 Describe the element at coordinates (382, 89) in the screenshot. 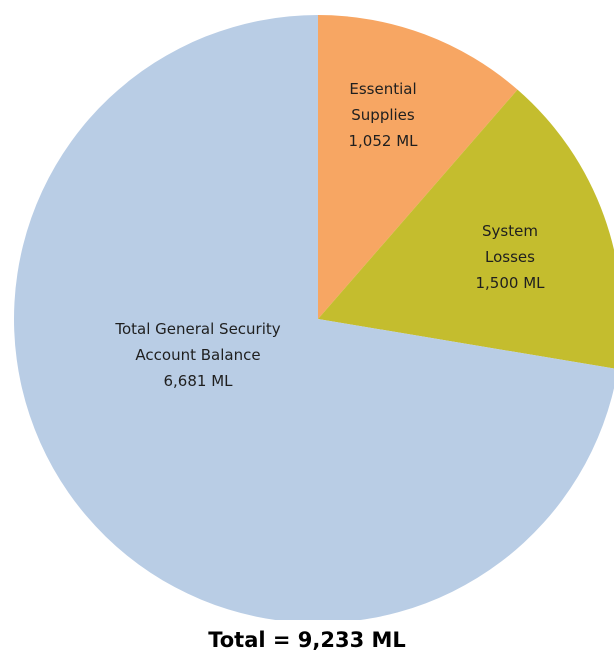

I see `slice-label-line: Essential` at that location.